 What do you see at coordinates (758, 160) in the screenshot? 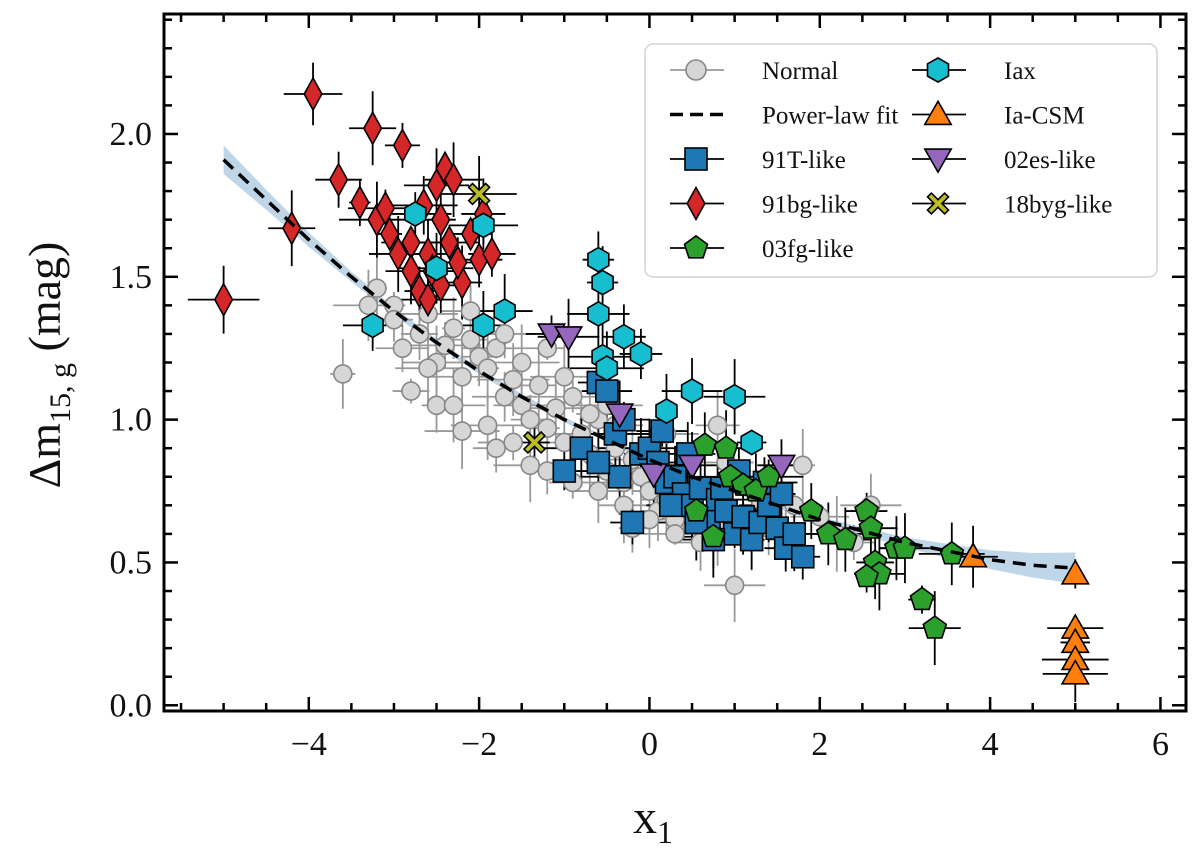
I see `legend-entry: 91T-like` at bounding box center [758, 160].